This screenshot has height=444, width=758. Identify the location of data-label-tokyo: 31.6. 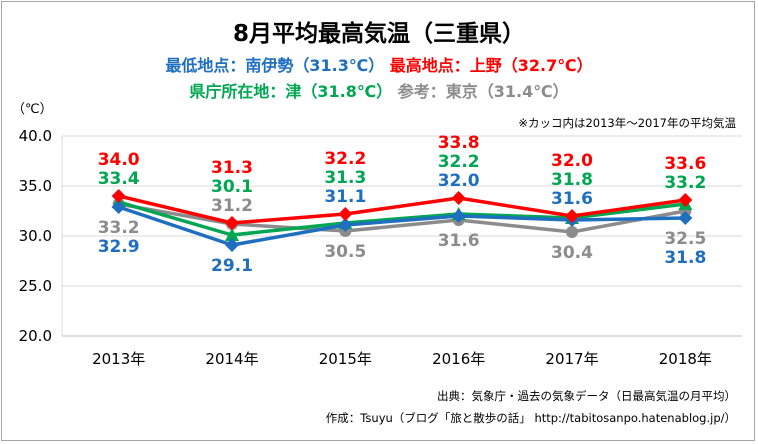
(459, 241).